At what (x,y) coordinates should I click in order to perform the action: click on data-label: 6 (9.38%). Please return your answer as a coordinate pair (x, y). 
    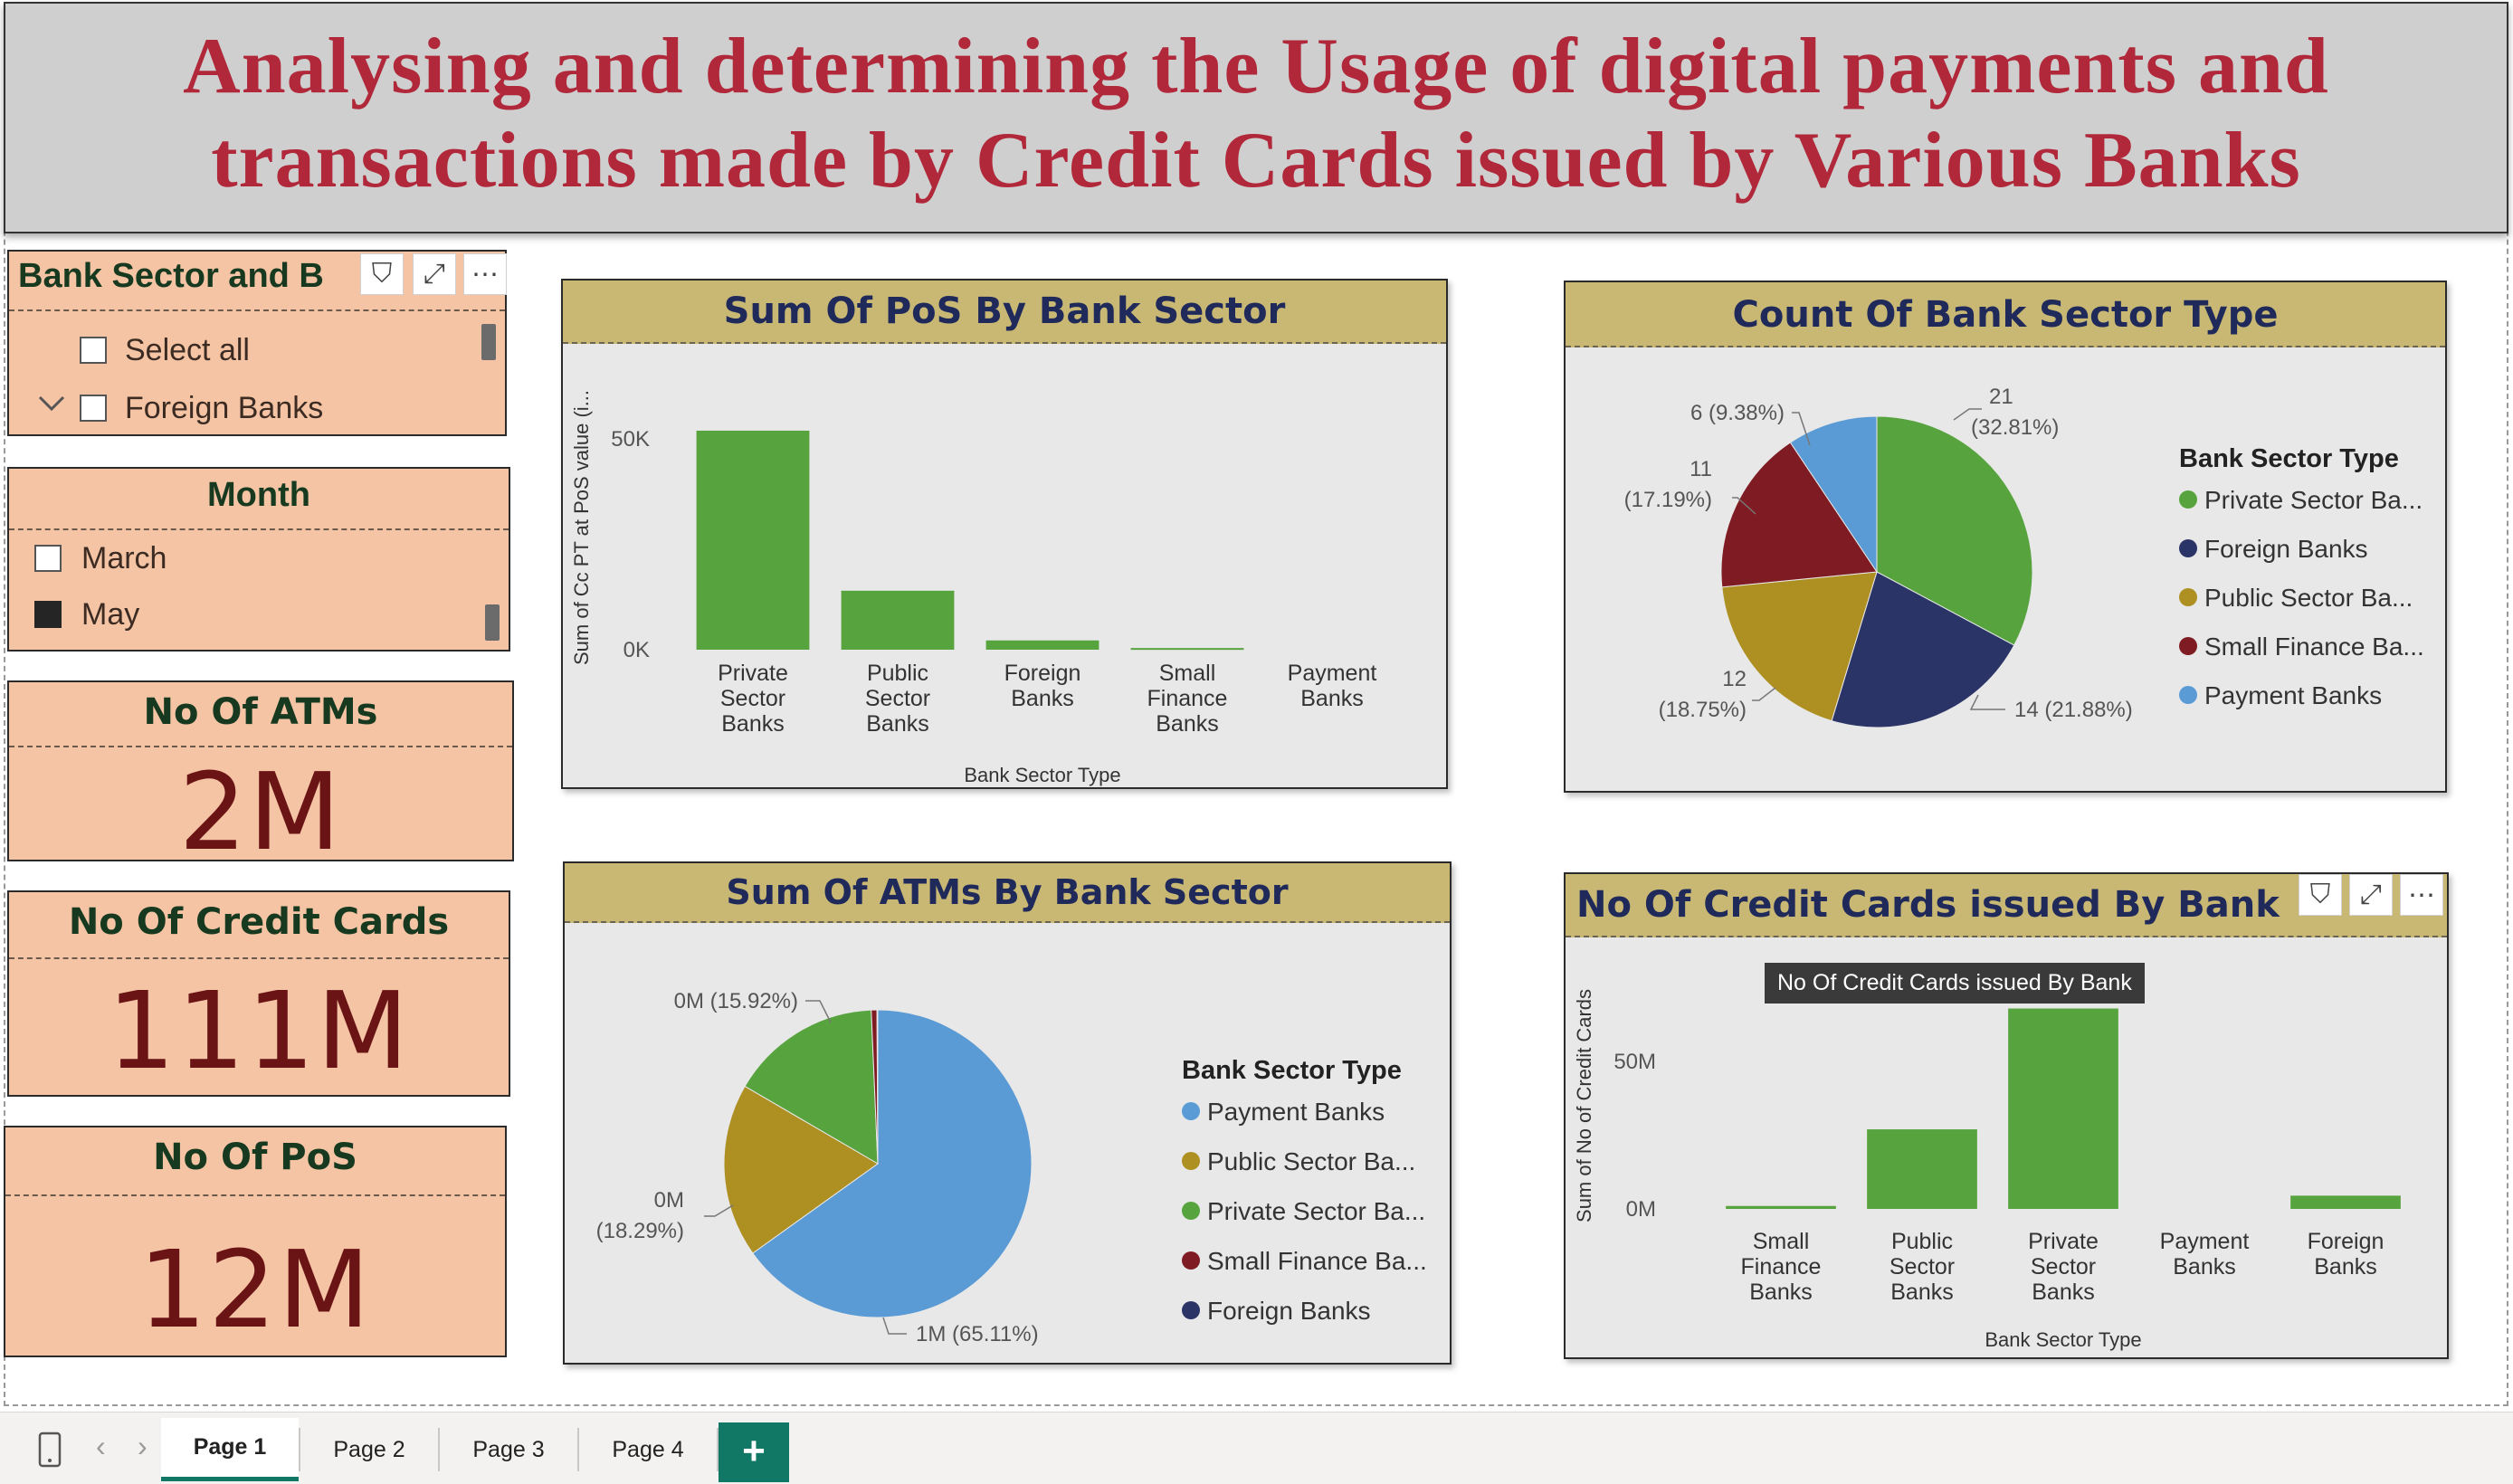
    Looking at the image, I should click on (1738, 413).